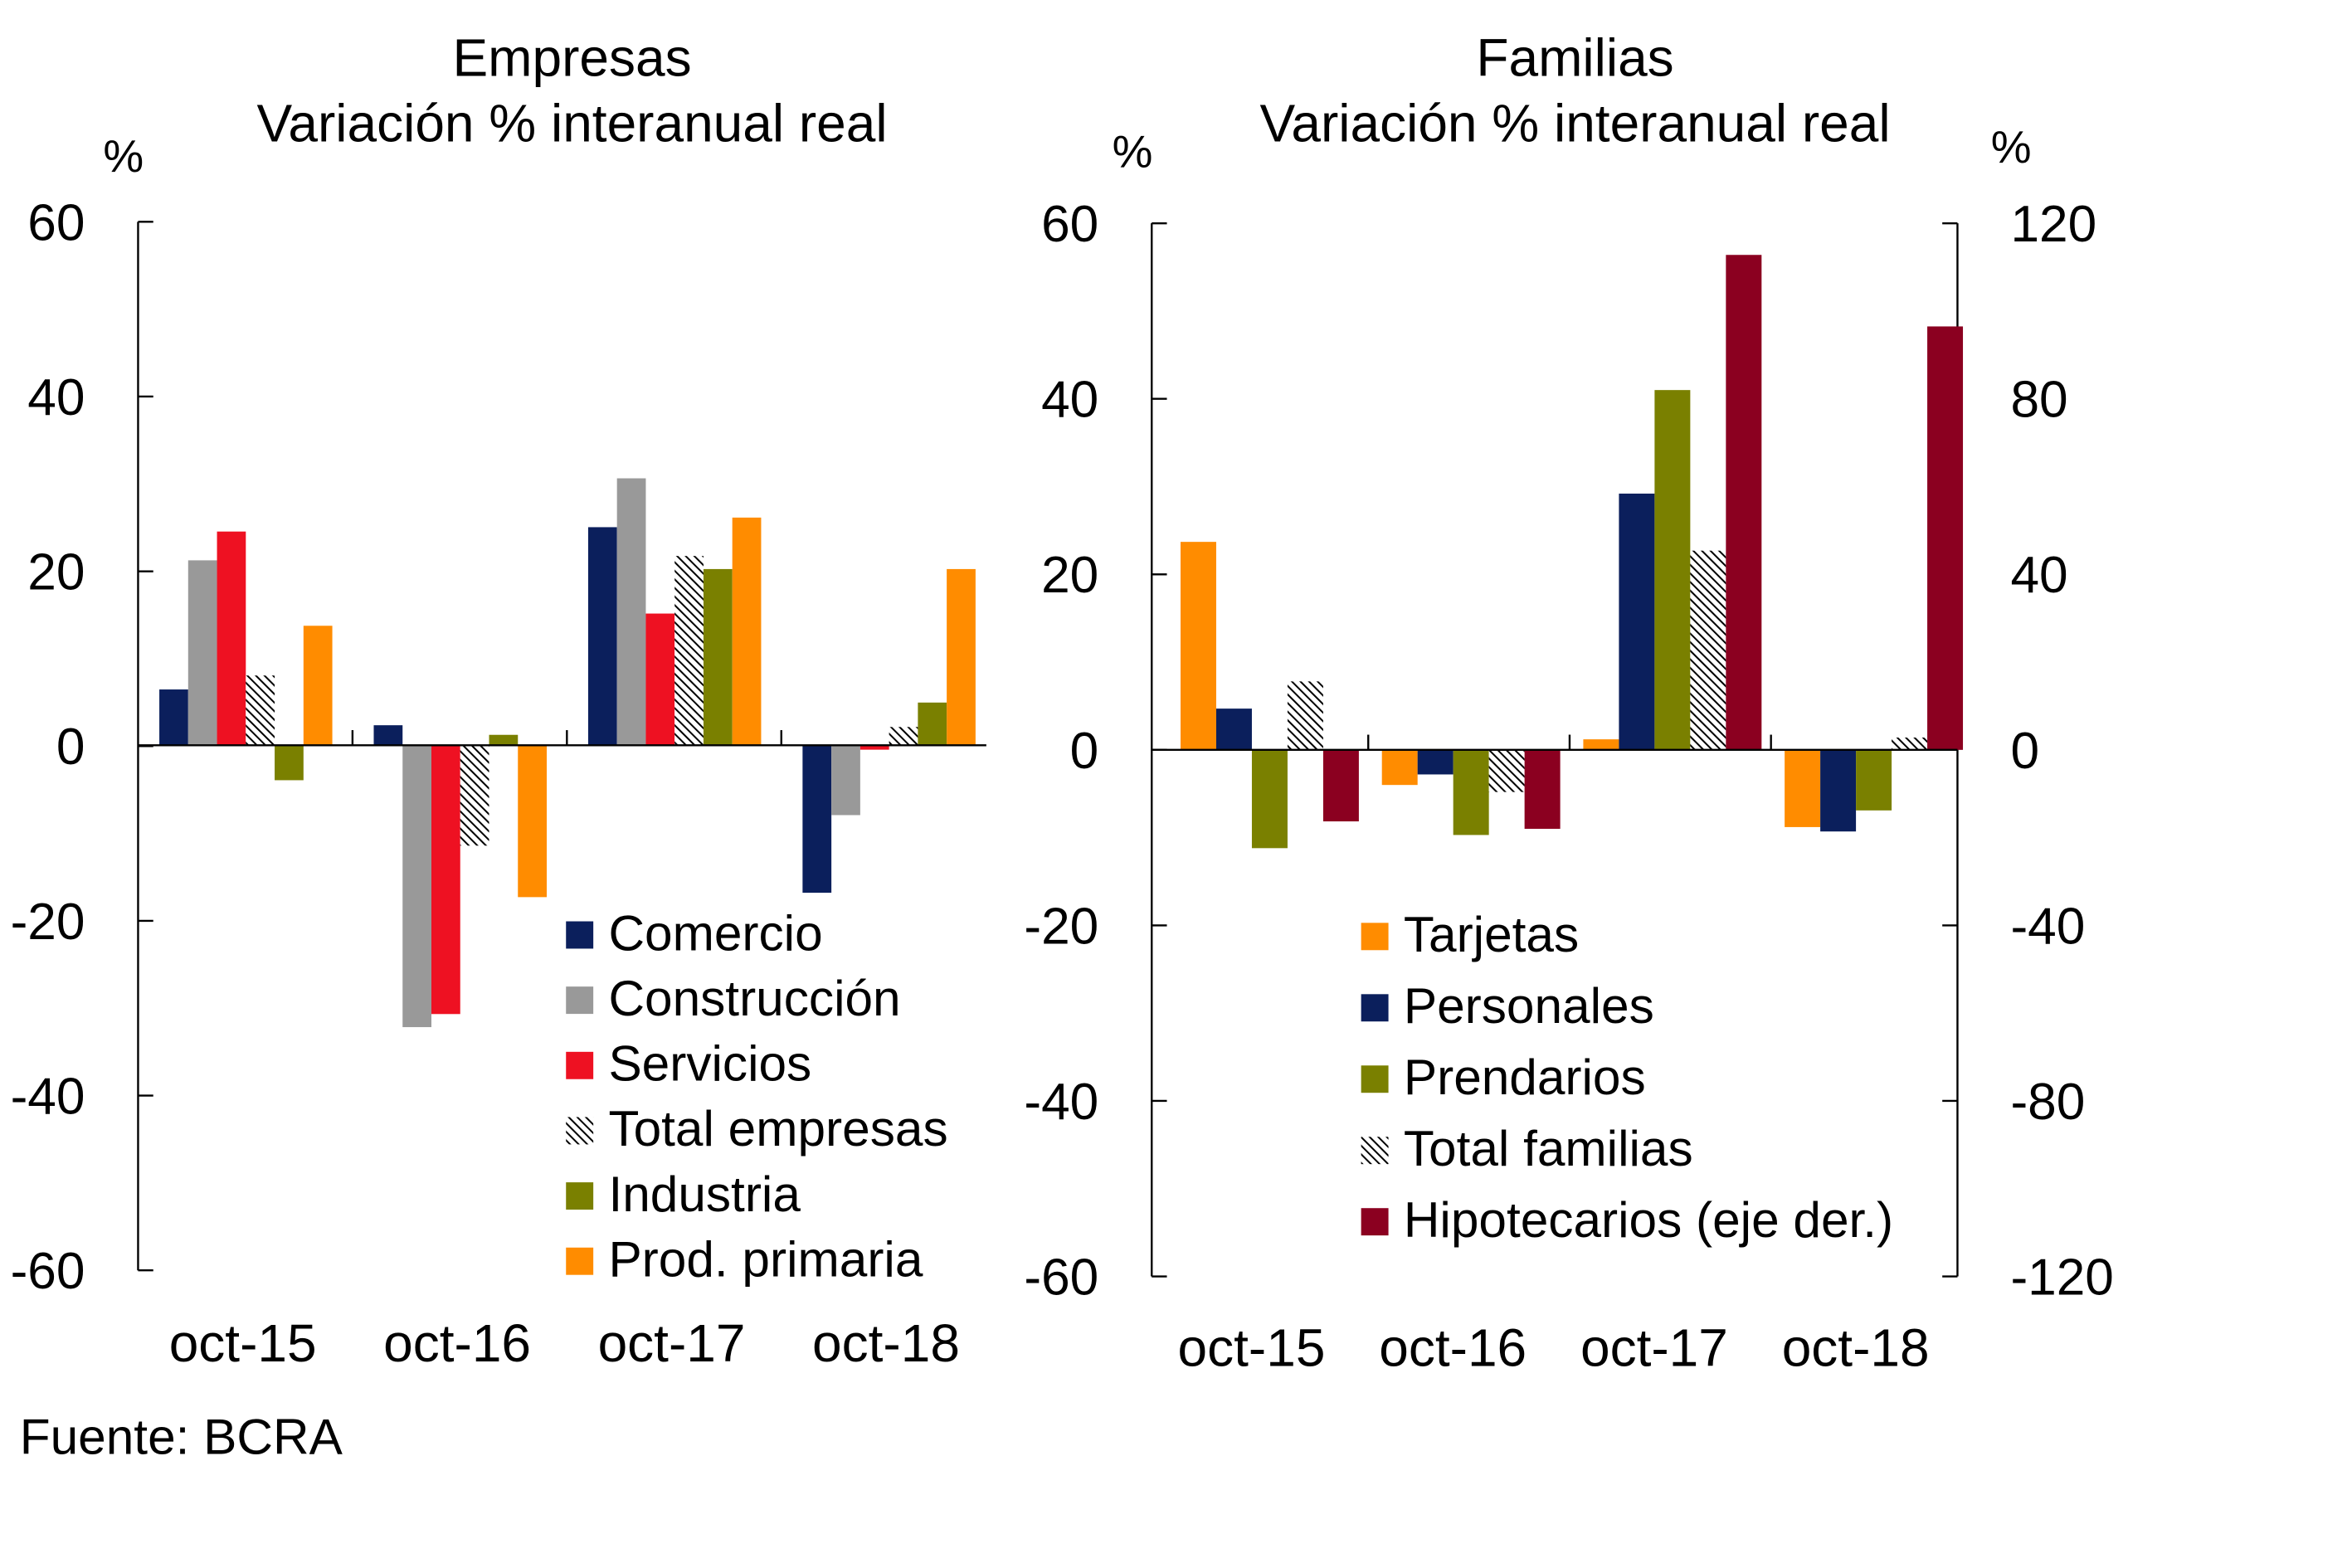  I want to click on bar-hipotecarios-eje-der--oct-16, so click(1542, 789).